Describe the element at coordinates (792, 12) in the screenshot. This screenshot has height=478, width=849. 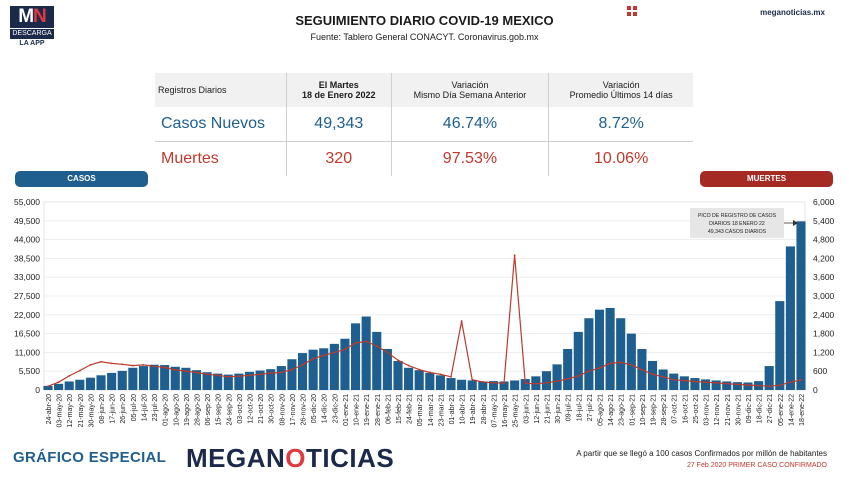
I see `site-link: meganoticias.mx` at that location.